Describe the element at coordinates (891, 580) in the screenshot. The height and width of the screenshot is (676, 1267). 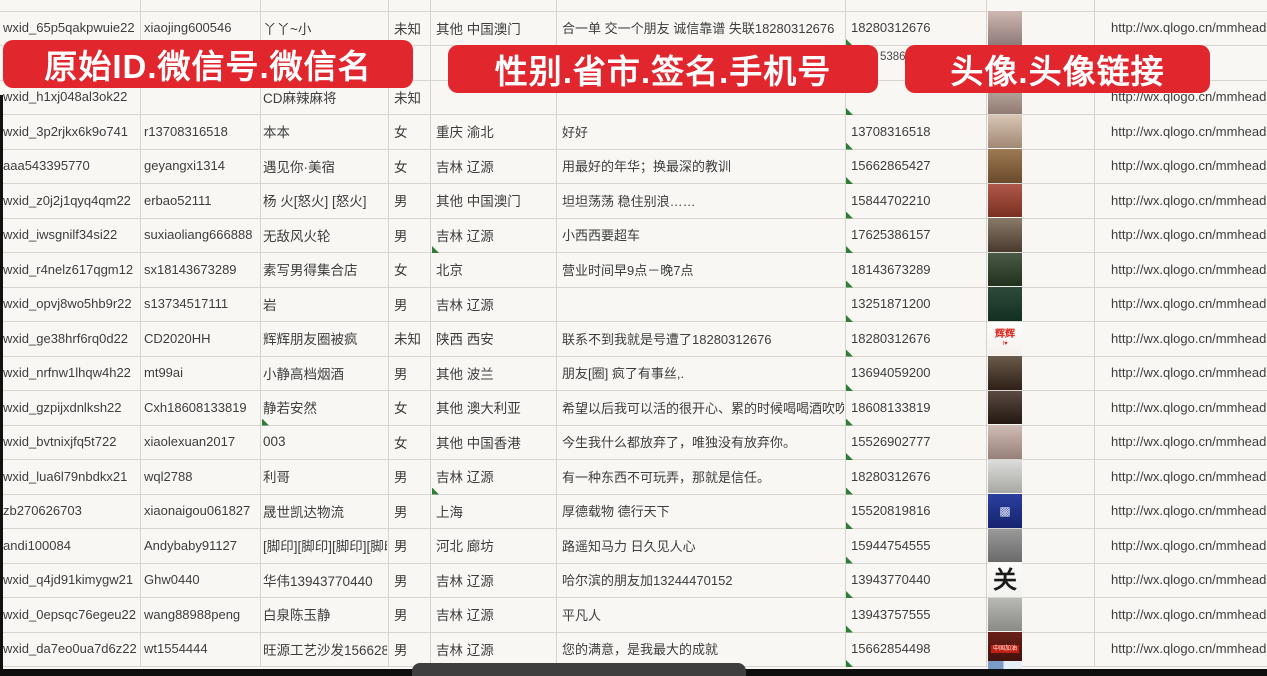
I see `cell-phone: 13943770440` at that location.